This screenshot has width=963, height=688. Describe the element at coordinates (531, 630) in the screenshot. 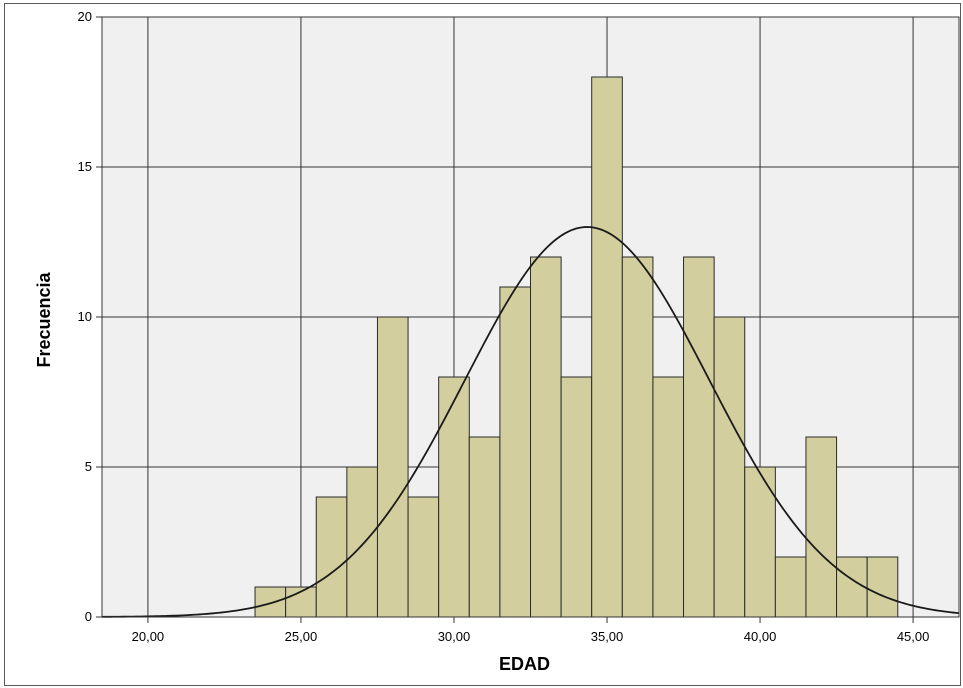

I see `x-axis-ticks: 20,00 25,00 30,00 35,00 40,00 45,00` at that location.